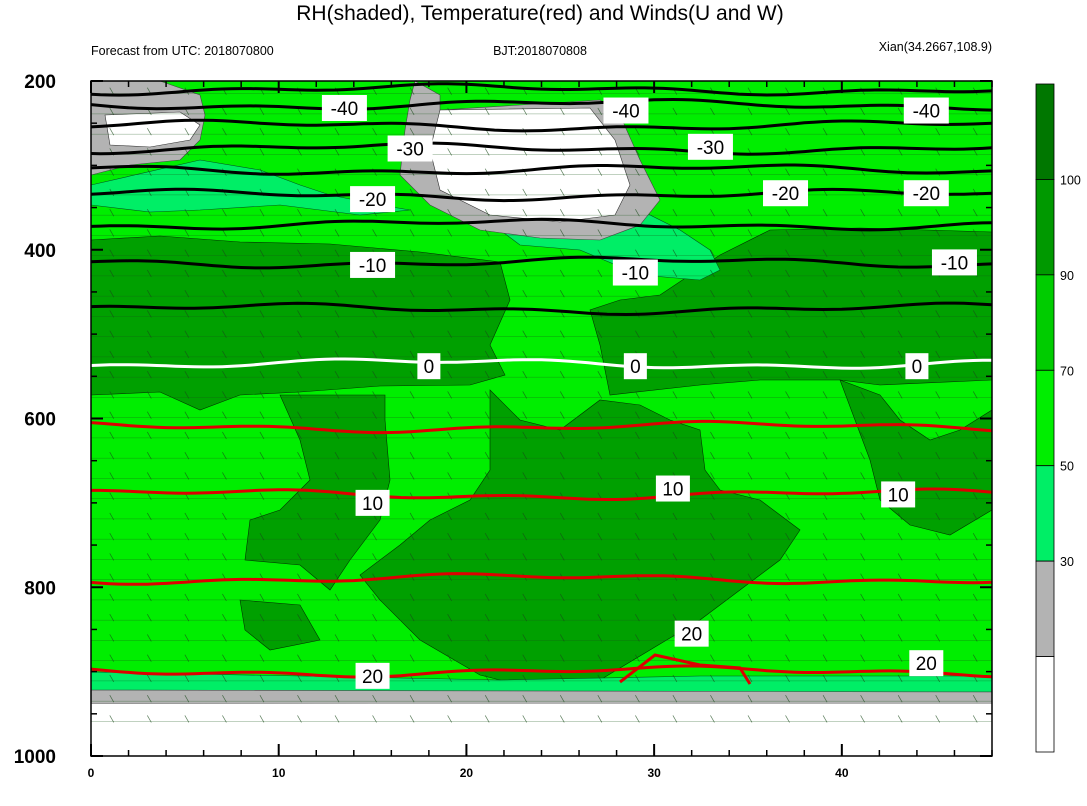 The image size is (1087, 806). What do you see at coordinates (842, 773) in the screenshot?
I see `x-tick-label: 40` at bounding box center [842, 773].